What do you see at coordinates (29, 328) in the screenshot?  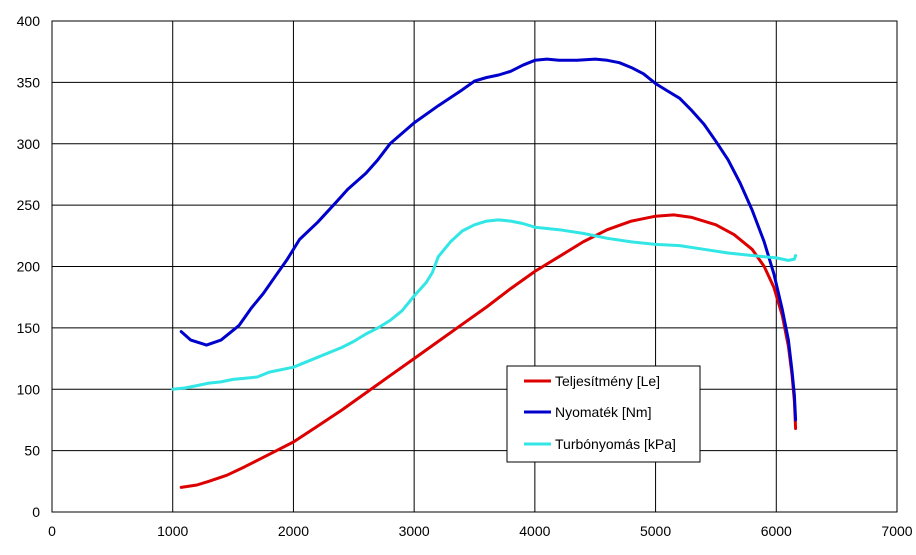 I see `y-tick-label: 150` at bounding box center [29, 328].